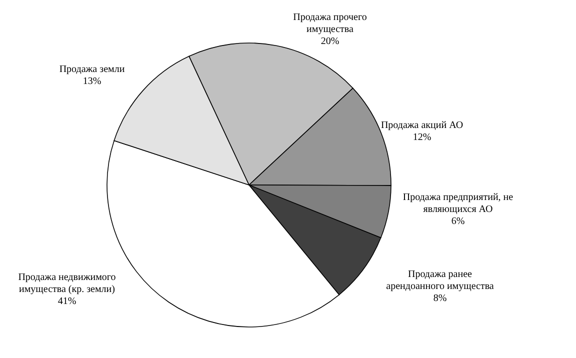 The height and width of the screenshot is (358, 576). What do you see at coordinates (422, 137) in the screenshot?
I see `data-label: 12%` at bounding box center [422, 137].